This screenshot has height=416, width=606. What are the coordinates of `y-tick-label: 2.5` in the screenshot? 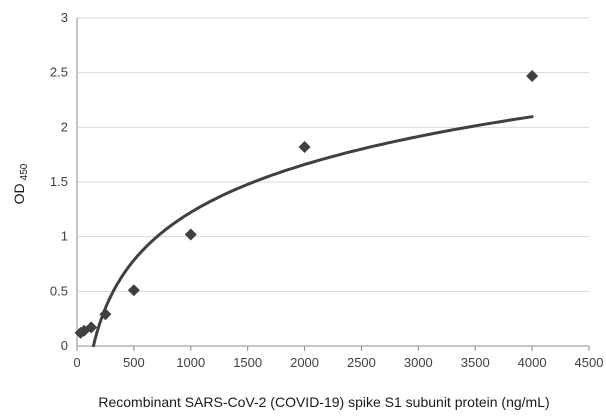 It's located at (59, 72).